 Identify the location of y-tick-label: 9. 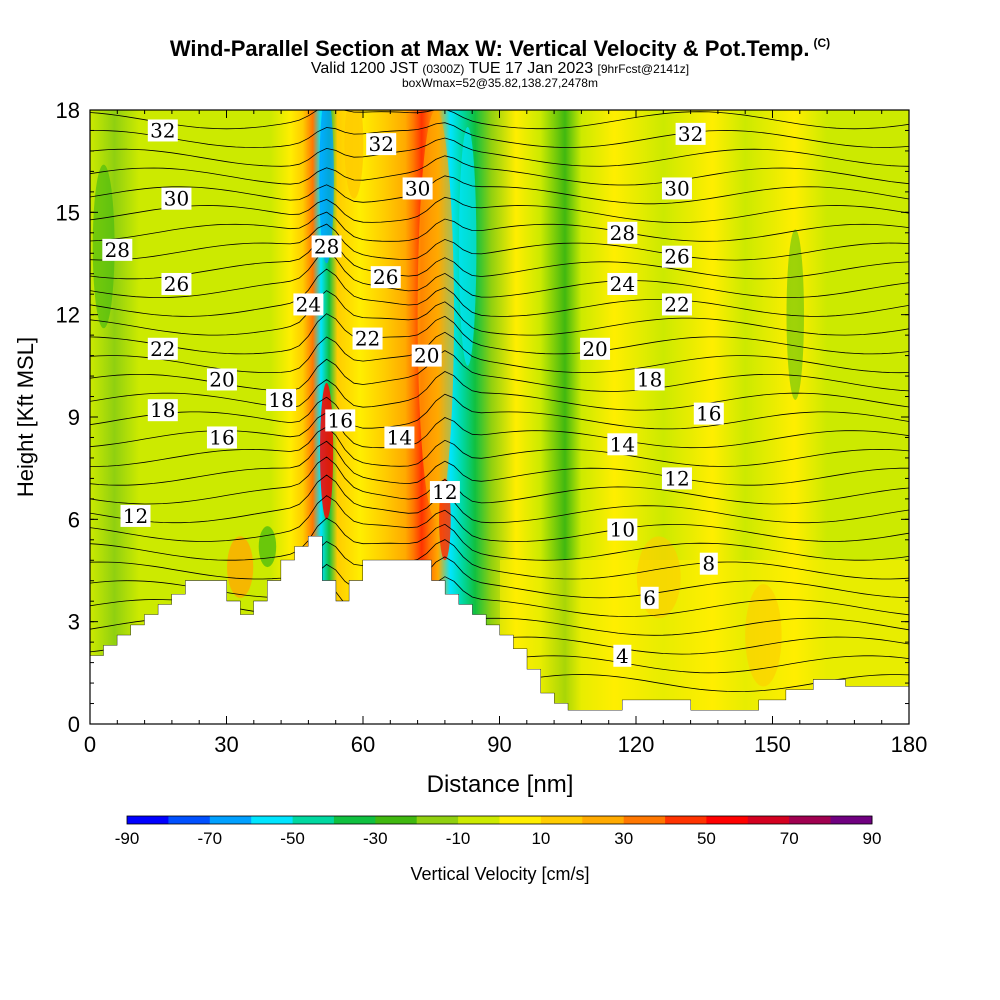
(74, 417).